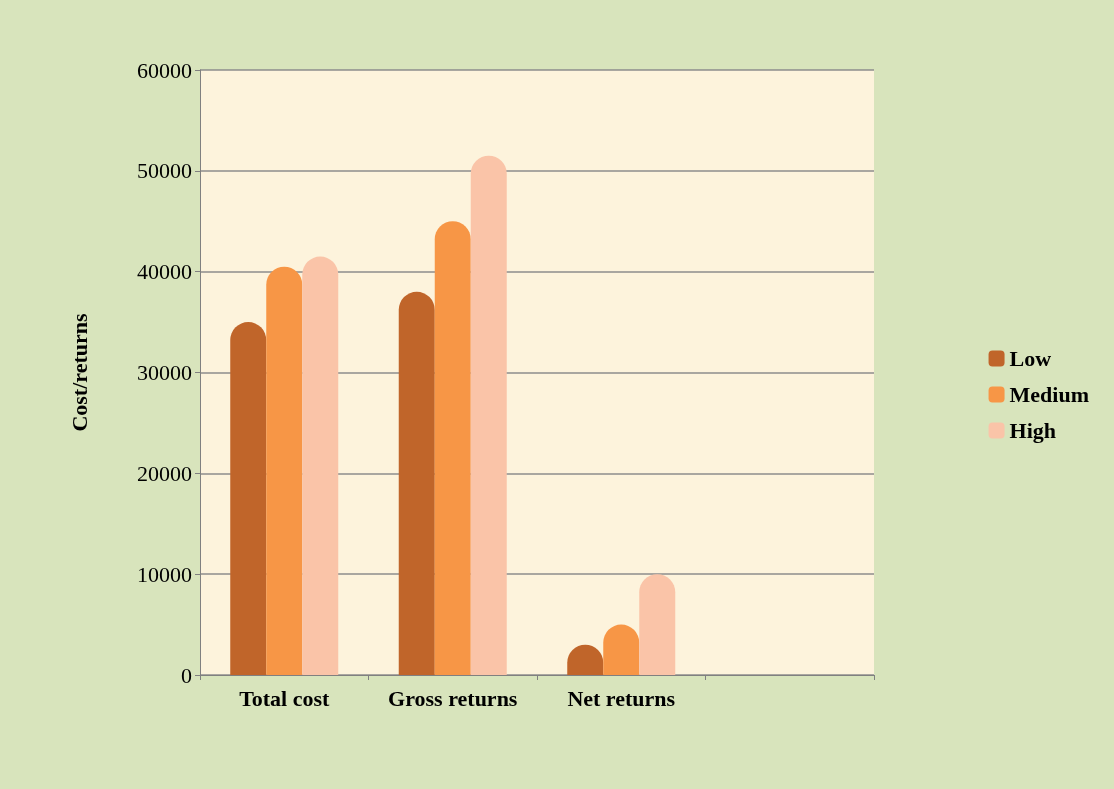  I want to click on y-tick-label: 50000, so click(164, 171).